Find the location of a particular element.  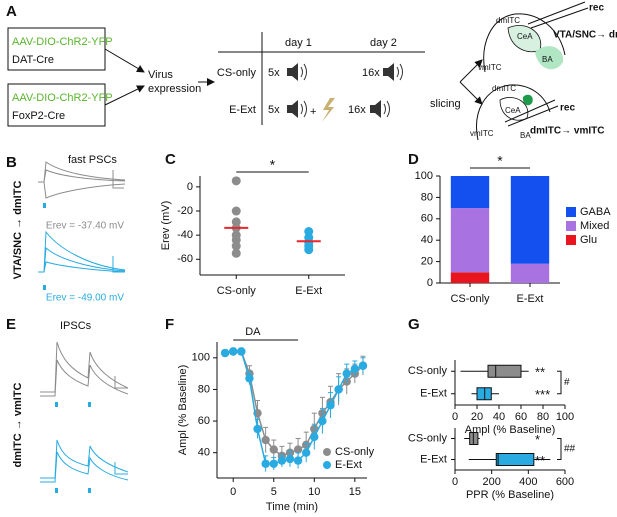

mouse-line: DAT-Cre is located at coordinates (33, 60).